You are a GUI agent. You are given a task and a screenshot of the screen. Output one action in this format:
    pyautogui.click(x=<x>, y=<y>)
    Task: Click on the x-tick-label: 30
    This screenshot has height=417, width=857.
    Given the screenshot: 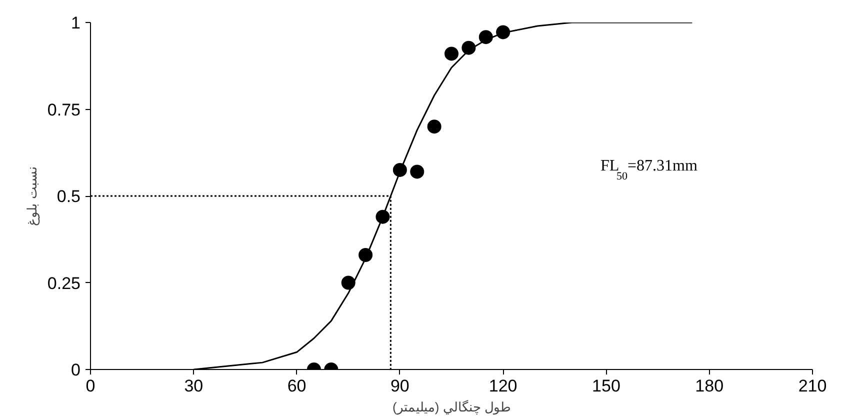 What is the action you would take?
    pyautogui.click(x=194, y=386)
    